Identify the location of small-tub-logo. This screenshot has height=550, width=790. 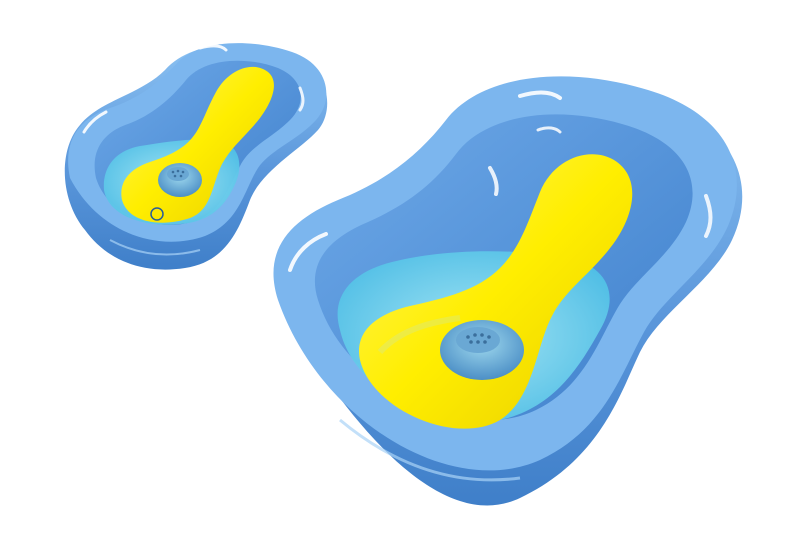
(157, 214).